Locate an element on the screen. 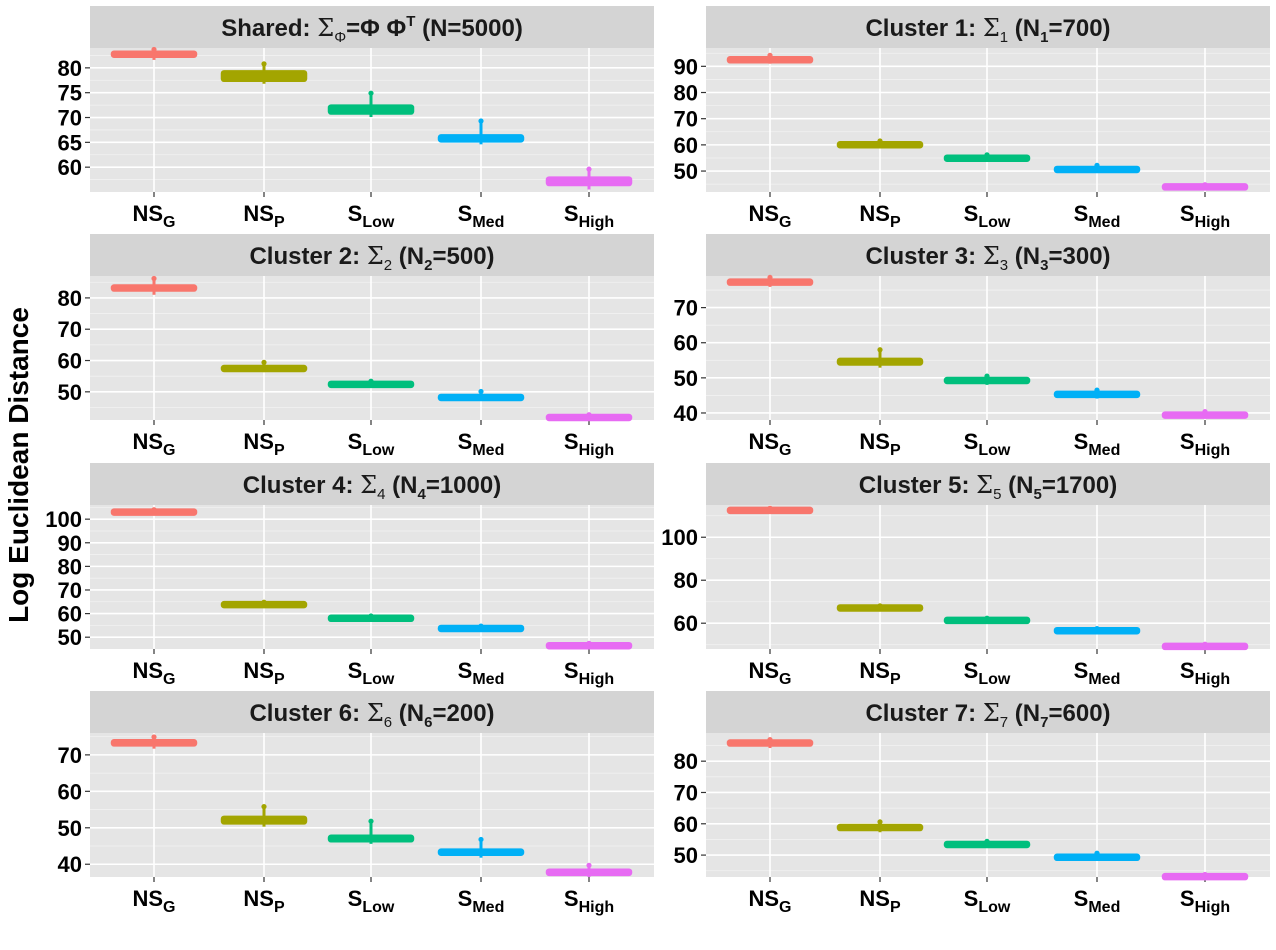 The height and width of the screenshot is (950, 1276). panel-title: Cluster 6: Σ6 (N6=200) is located at coordinates (371, 715).